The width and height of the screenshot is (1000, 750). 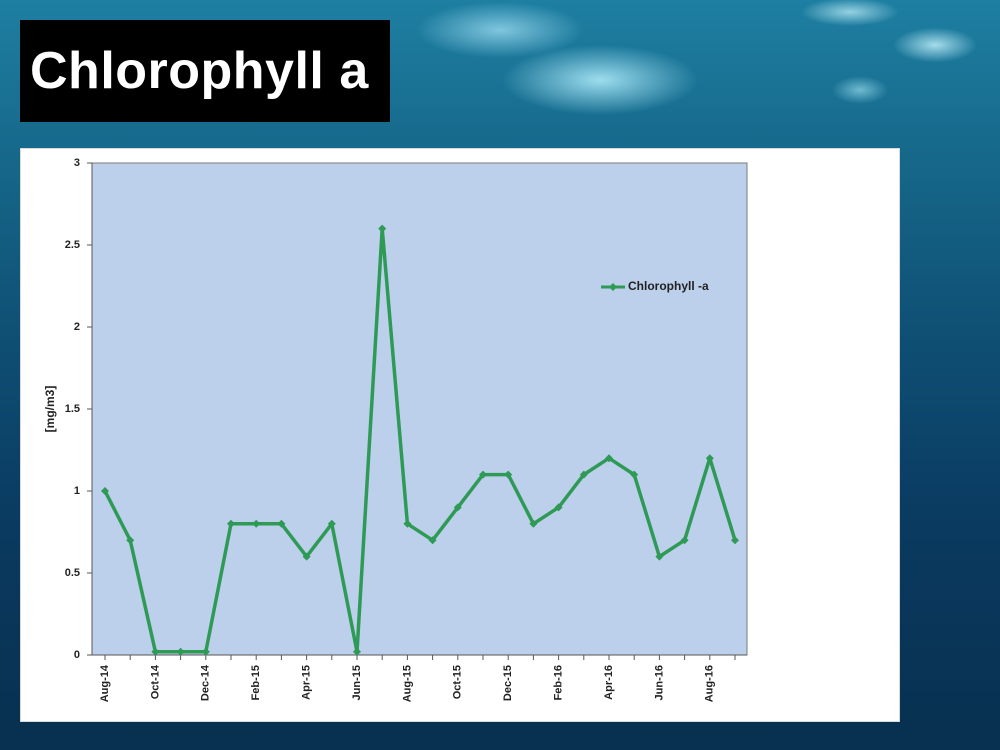 I want to click on y-axis: 0 0.5 1 1.5 2 2.5 3, so click(x=79, y=409).